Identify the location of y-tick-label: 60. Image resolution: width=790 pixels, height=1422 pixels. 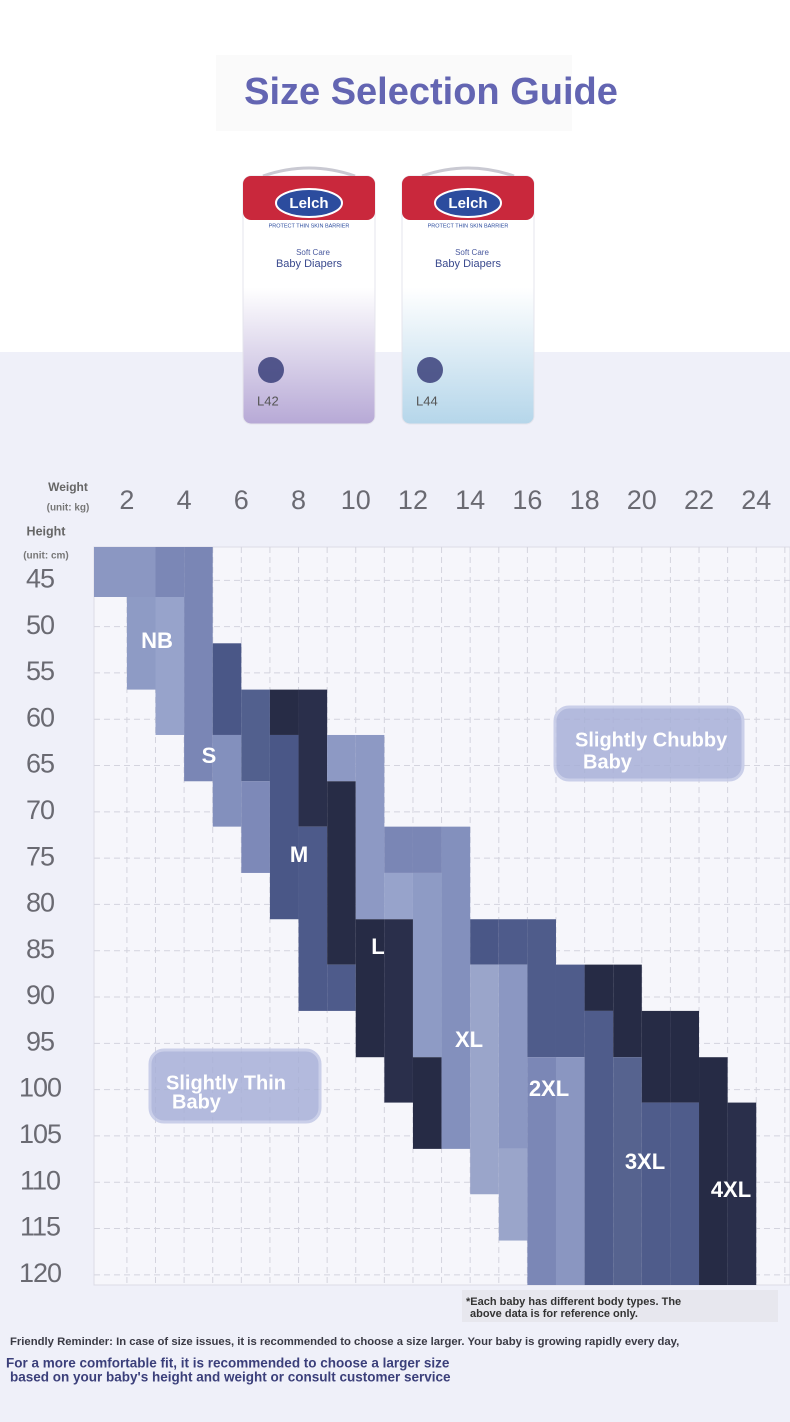
(40, 717).